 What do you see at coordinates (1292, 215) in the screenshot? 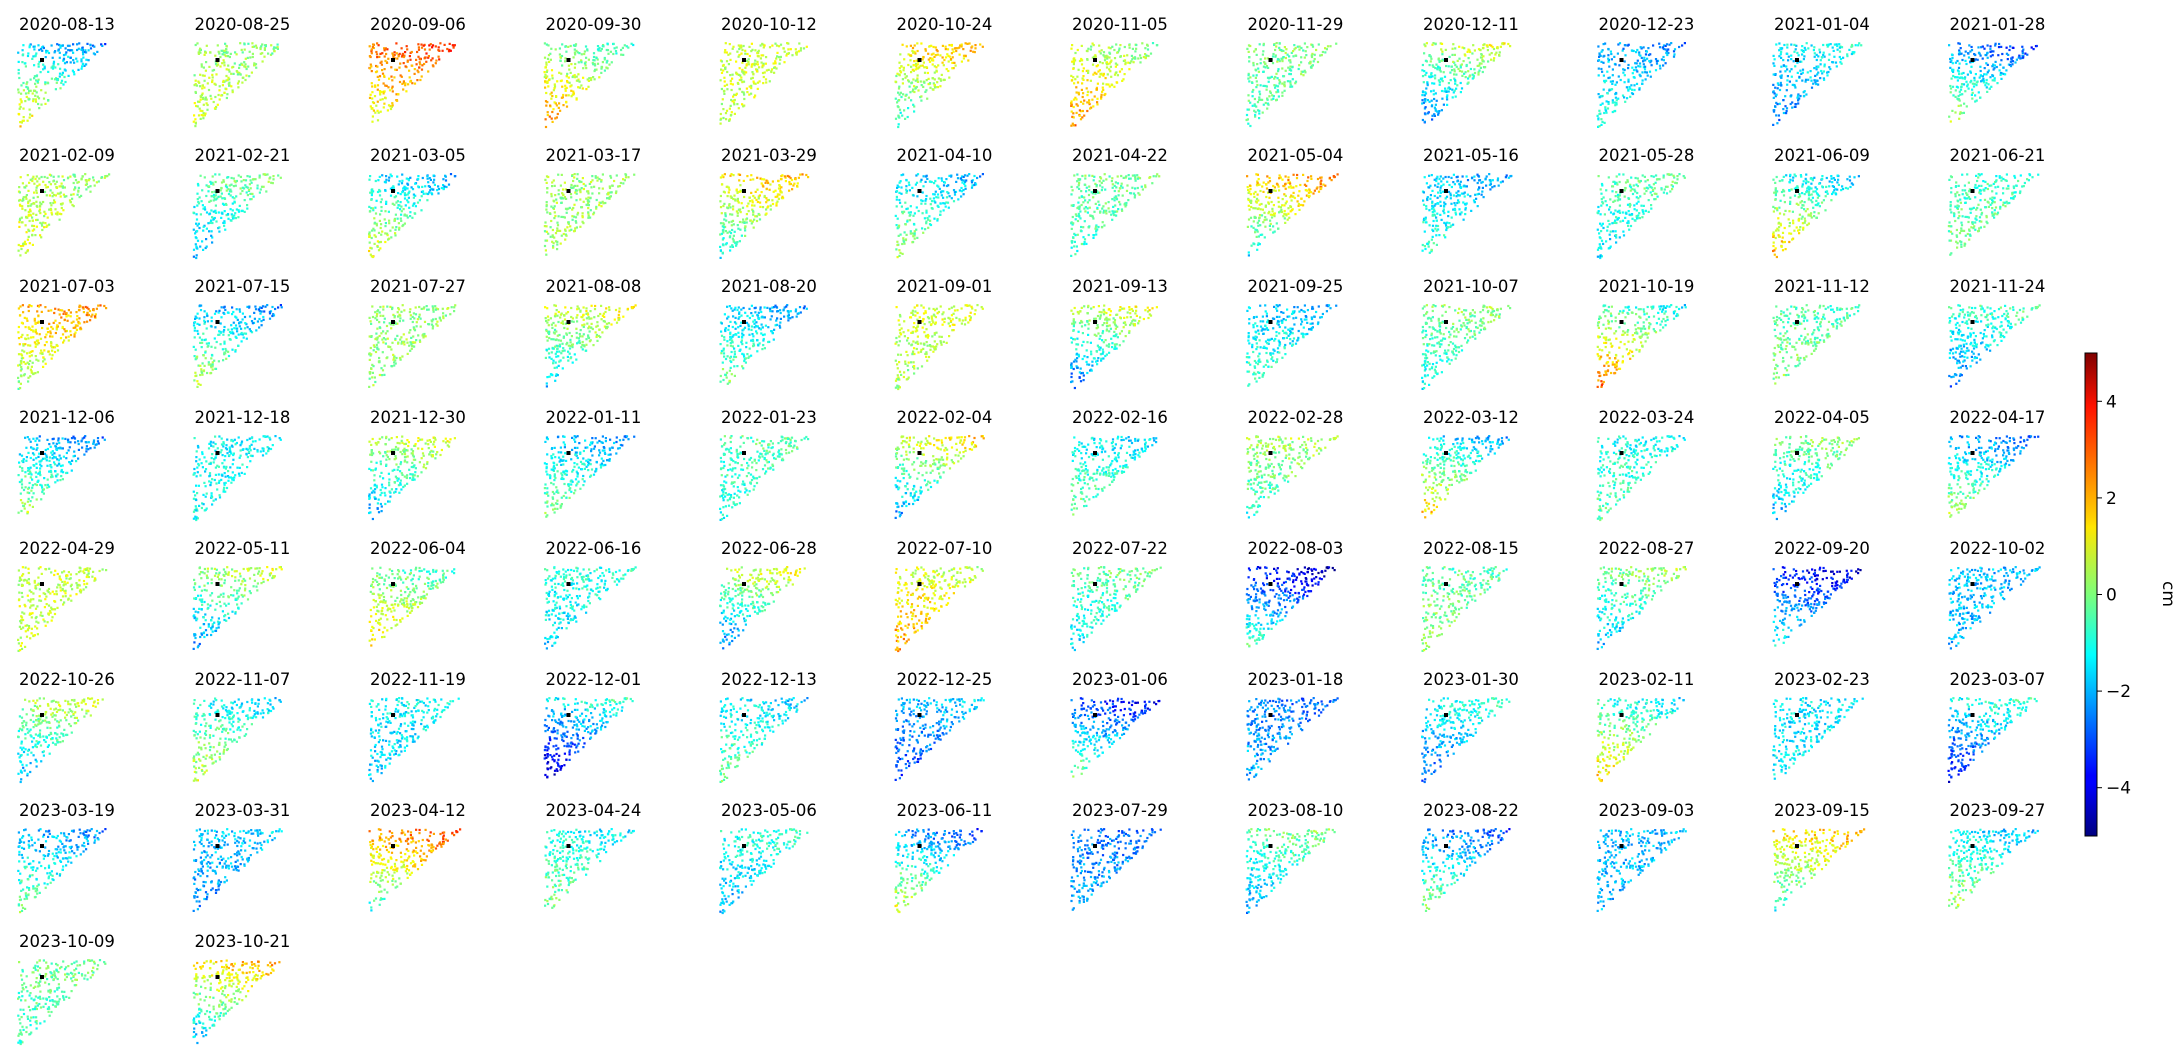
I see `displacement-points` at bounding box center [1292, 215].